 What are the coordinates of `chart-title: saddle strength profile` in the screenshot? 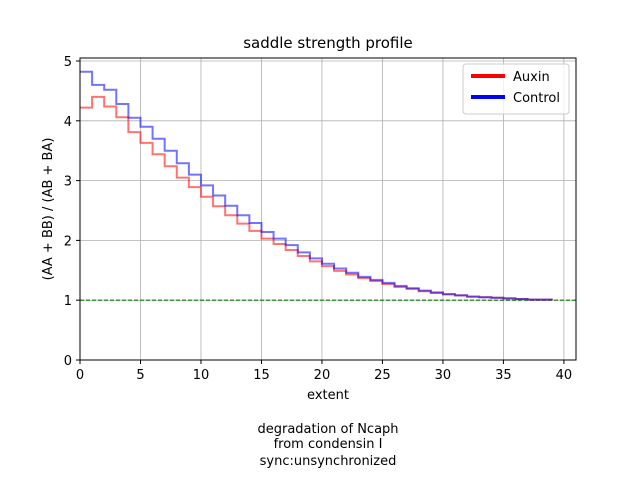 It's located at (328, 43).